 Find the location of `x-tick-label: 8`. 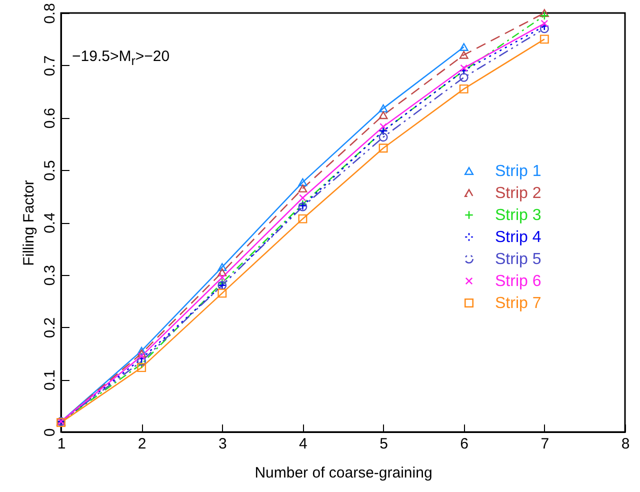

x-tick-label: 8 is located at coordinates (625, 444).